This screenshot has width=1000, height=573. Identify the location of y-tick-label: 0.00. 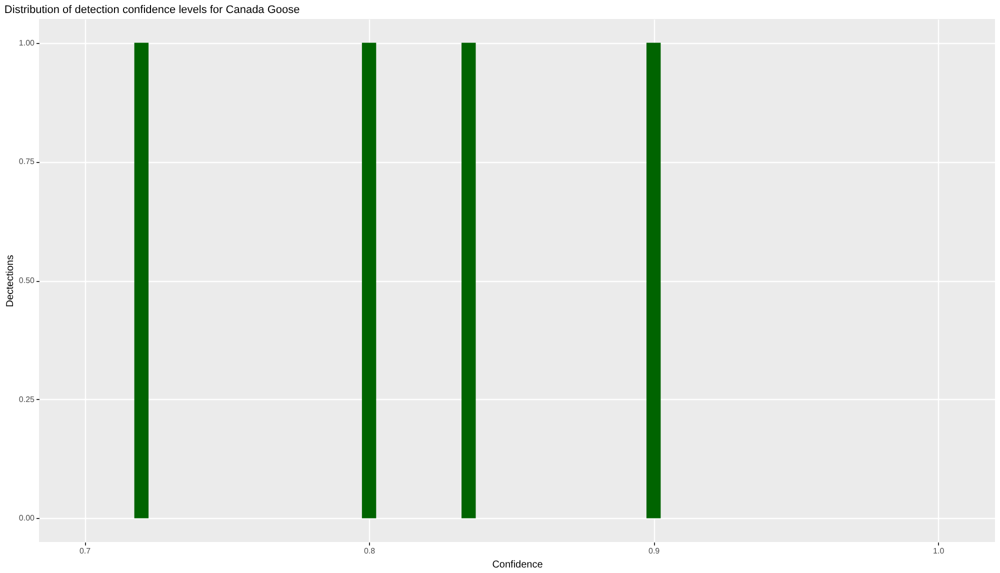
(27, 518).